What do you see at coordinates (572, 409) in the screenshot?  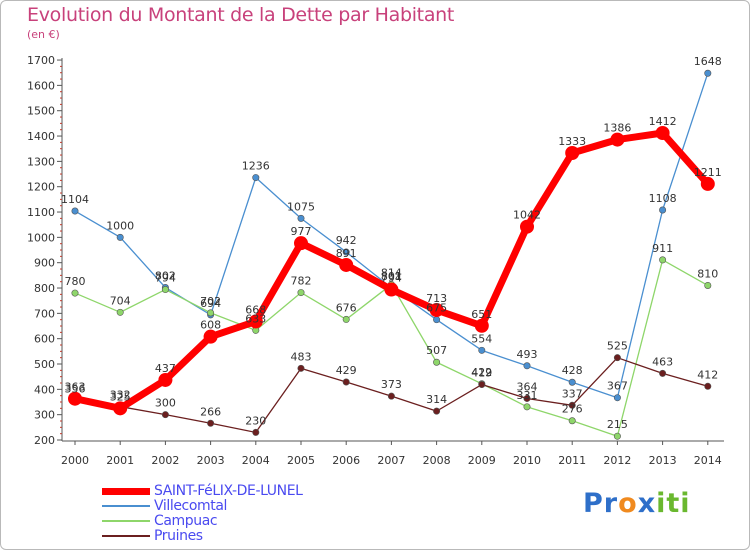 I see `data-label-campuac: 276` at bounding box center [572, 409].